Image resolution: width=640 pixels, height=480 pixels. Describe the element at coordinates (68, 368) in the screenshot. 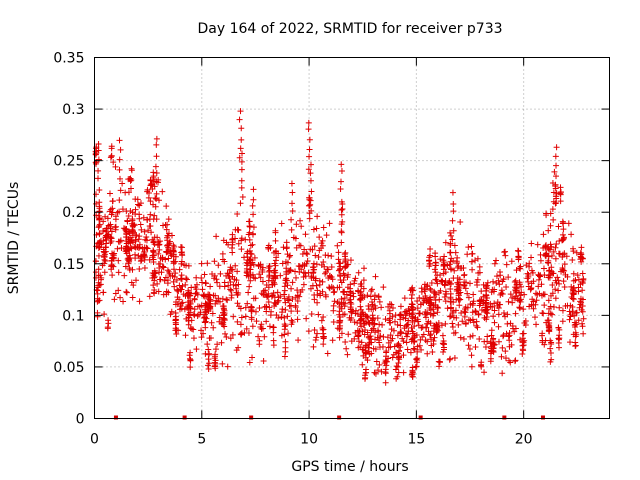

I see `y-tick-label: 0.05` at that location.